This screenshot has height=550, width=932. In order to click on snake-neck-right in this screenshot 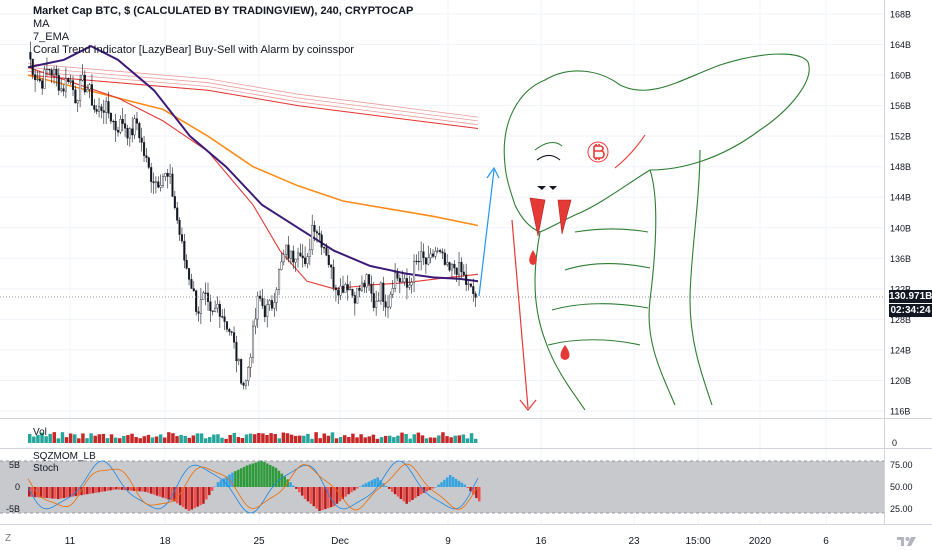, I will do `click(662, 287)`.